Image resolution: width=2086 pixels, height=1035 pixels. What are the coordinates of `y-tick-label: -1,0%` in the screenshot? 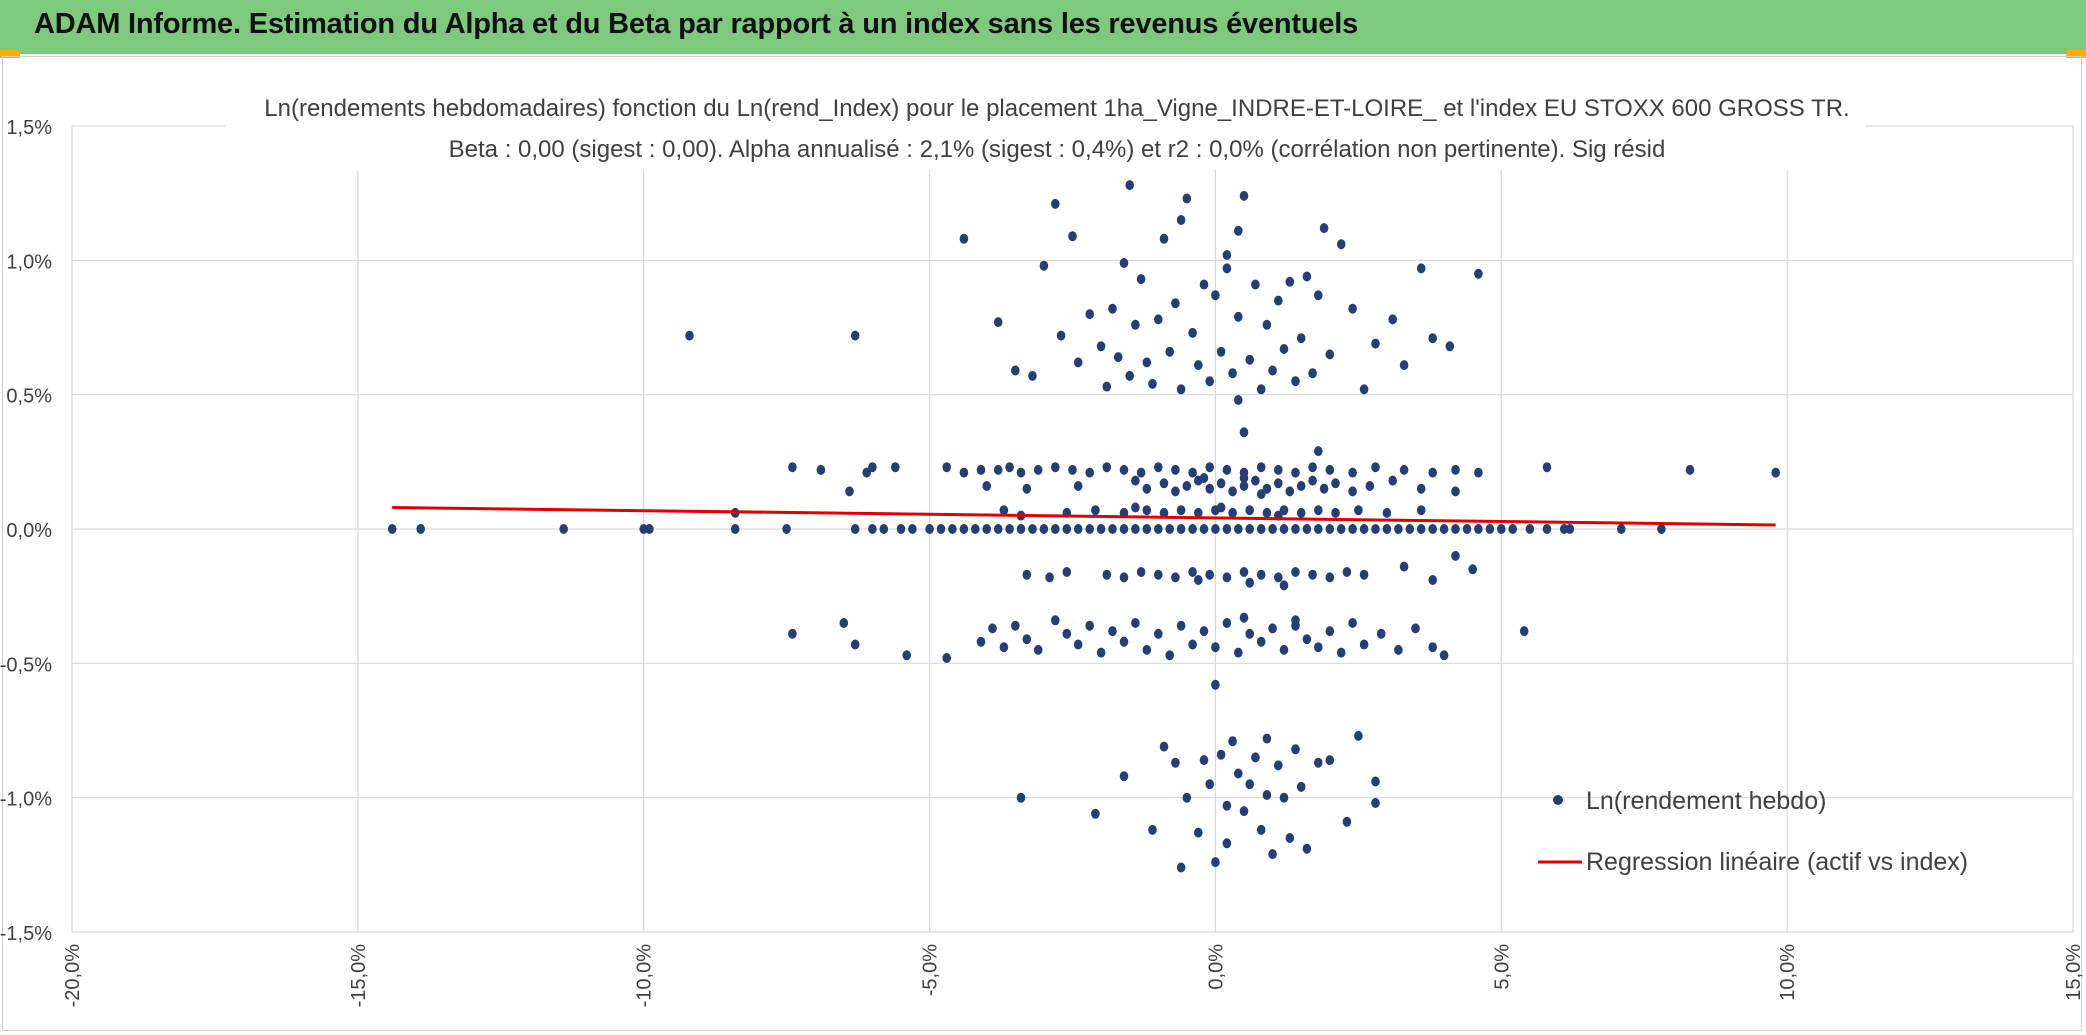 It's located at (26, 800).